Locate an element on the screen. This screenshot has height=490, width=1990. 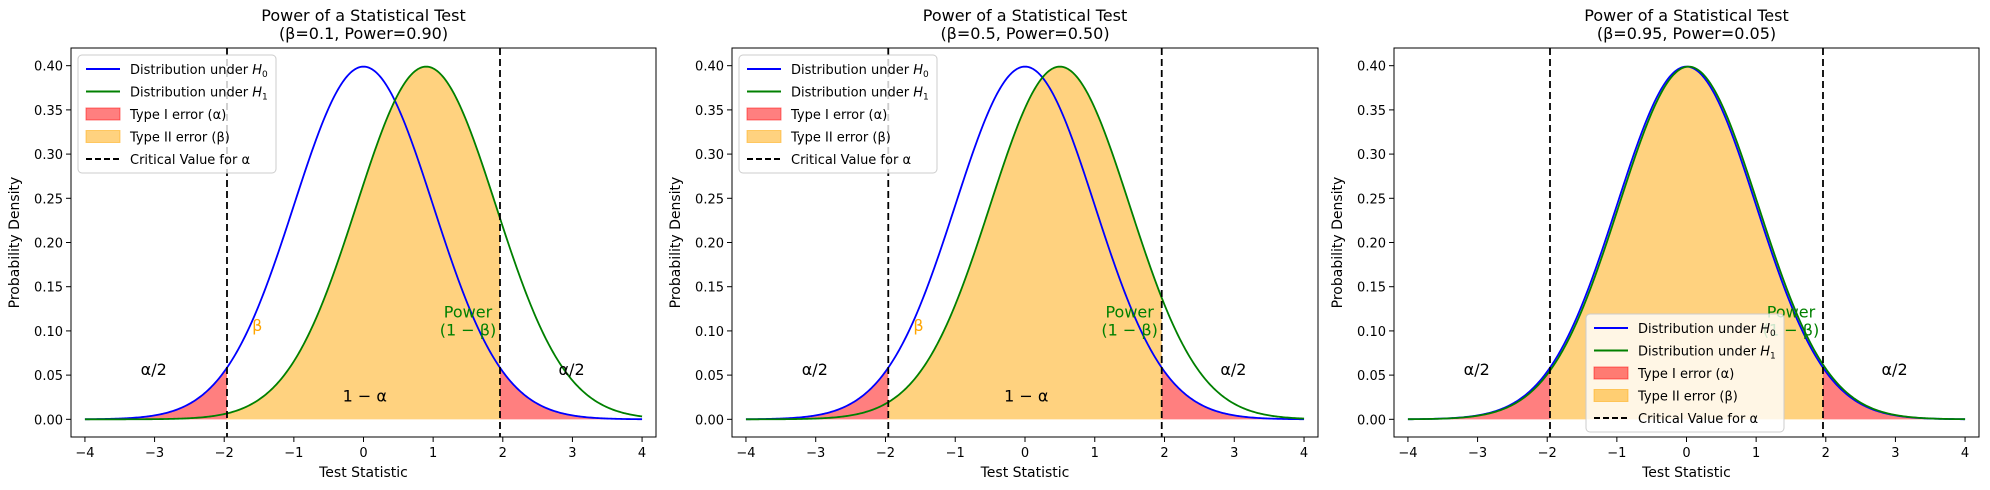
x-tick-label: −2 is located at coordinates (1547, 453).